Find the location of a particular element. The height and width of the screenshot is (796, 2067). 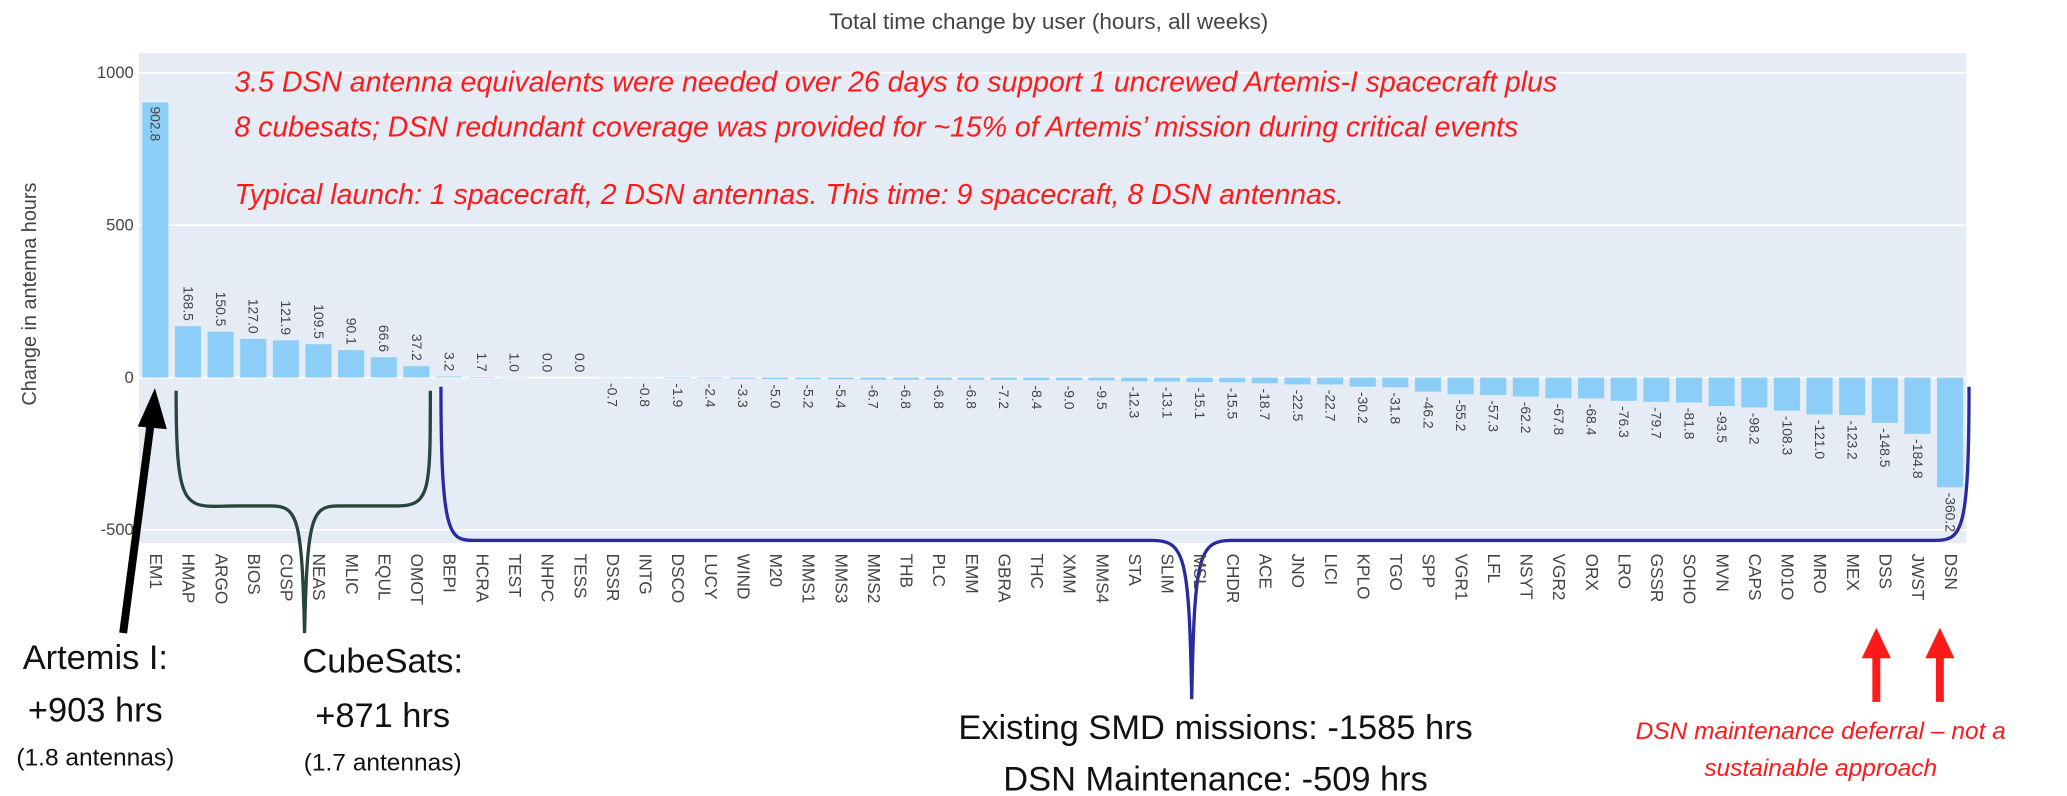

data-label: -67.8 is located at coordinates (1559, 420).